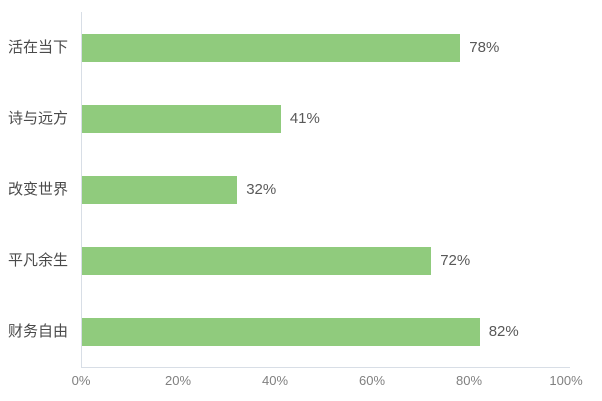  Describe the element at coordinates (261, 189) in the screenshot. I see `value-label: 32%` at that location.